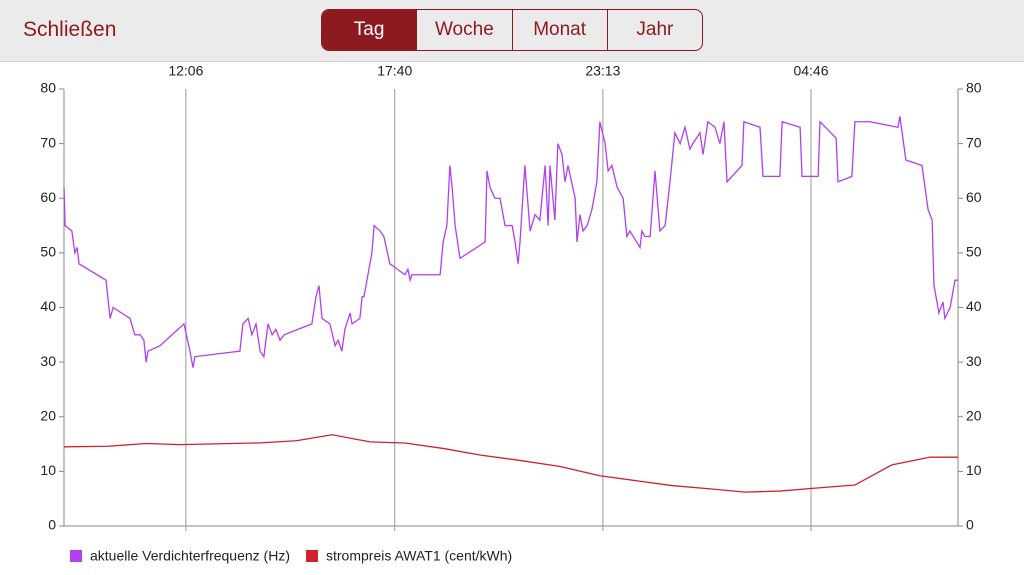  I want to click on x-tick-label: 12:06, so click(185, 71).